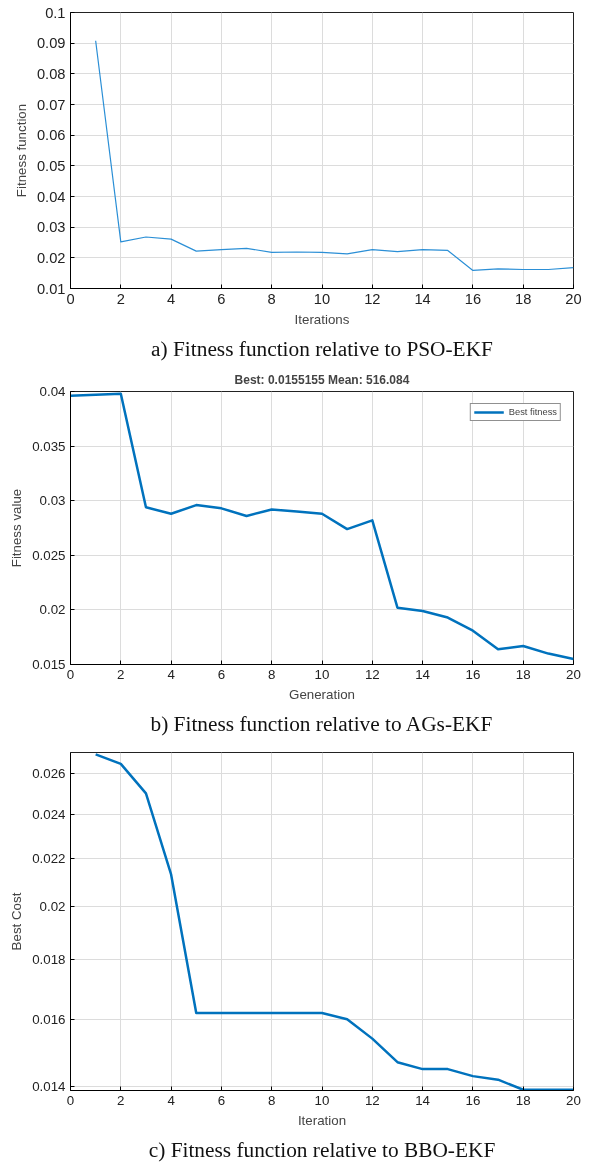 The width and height of the screenshot is (593, 1166). Describe the element at coordinates (51, 135) in the screenshot. I see `y-tick-label: 0.06` at that location.